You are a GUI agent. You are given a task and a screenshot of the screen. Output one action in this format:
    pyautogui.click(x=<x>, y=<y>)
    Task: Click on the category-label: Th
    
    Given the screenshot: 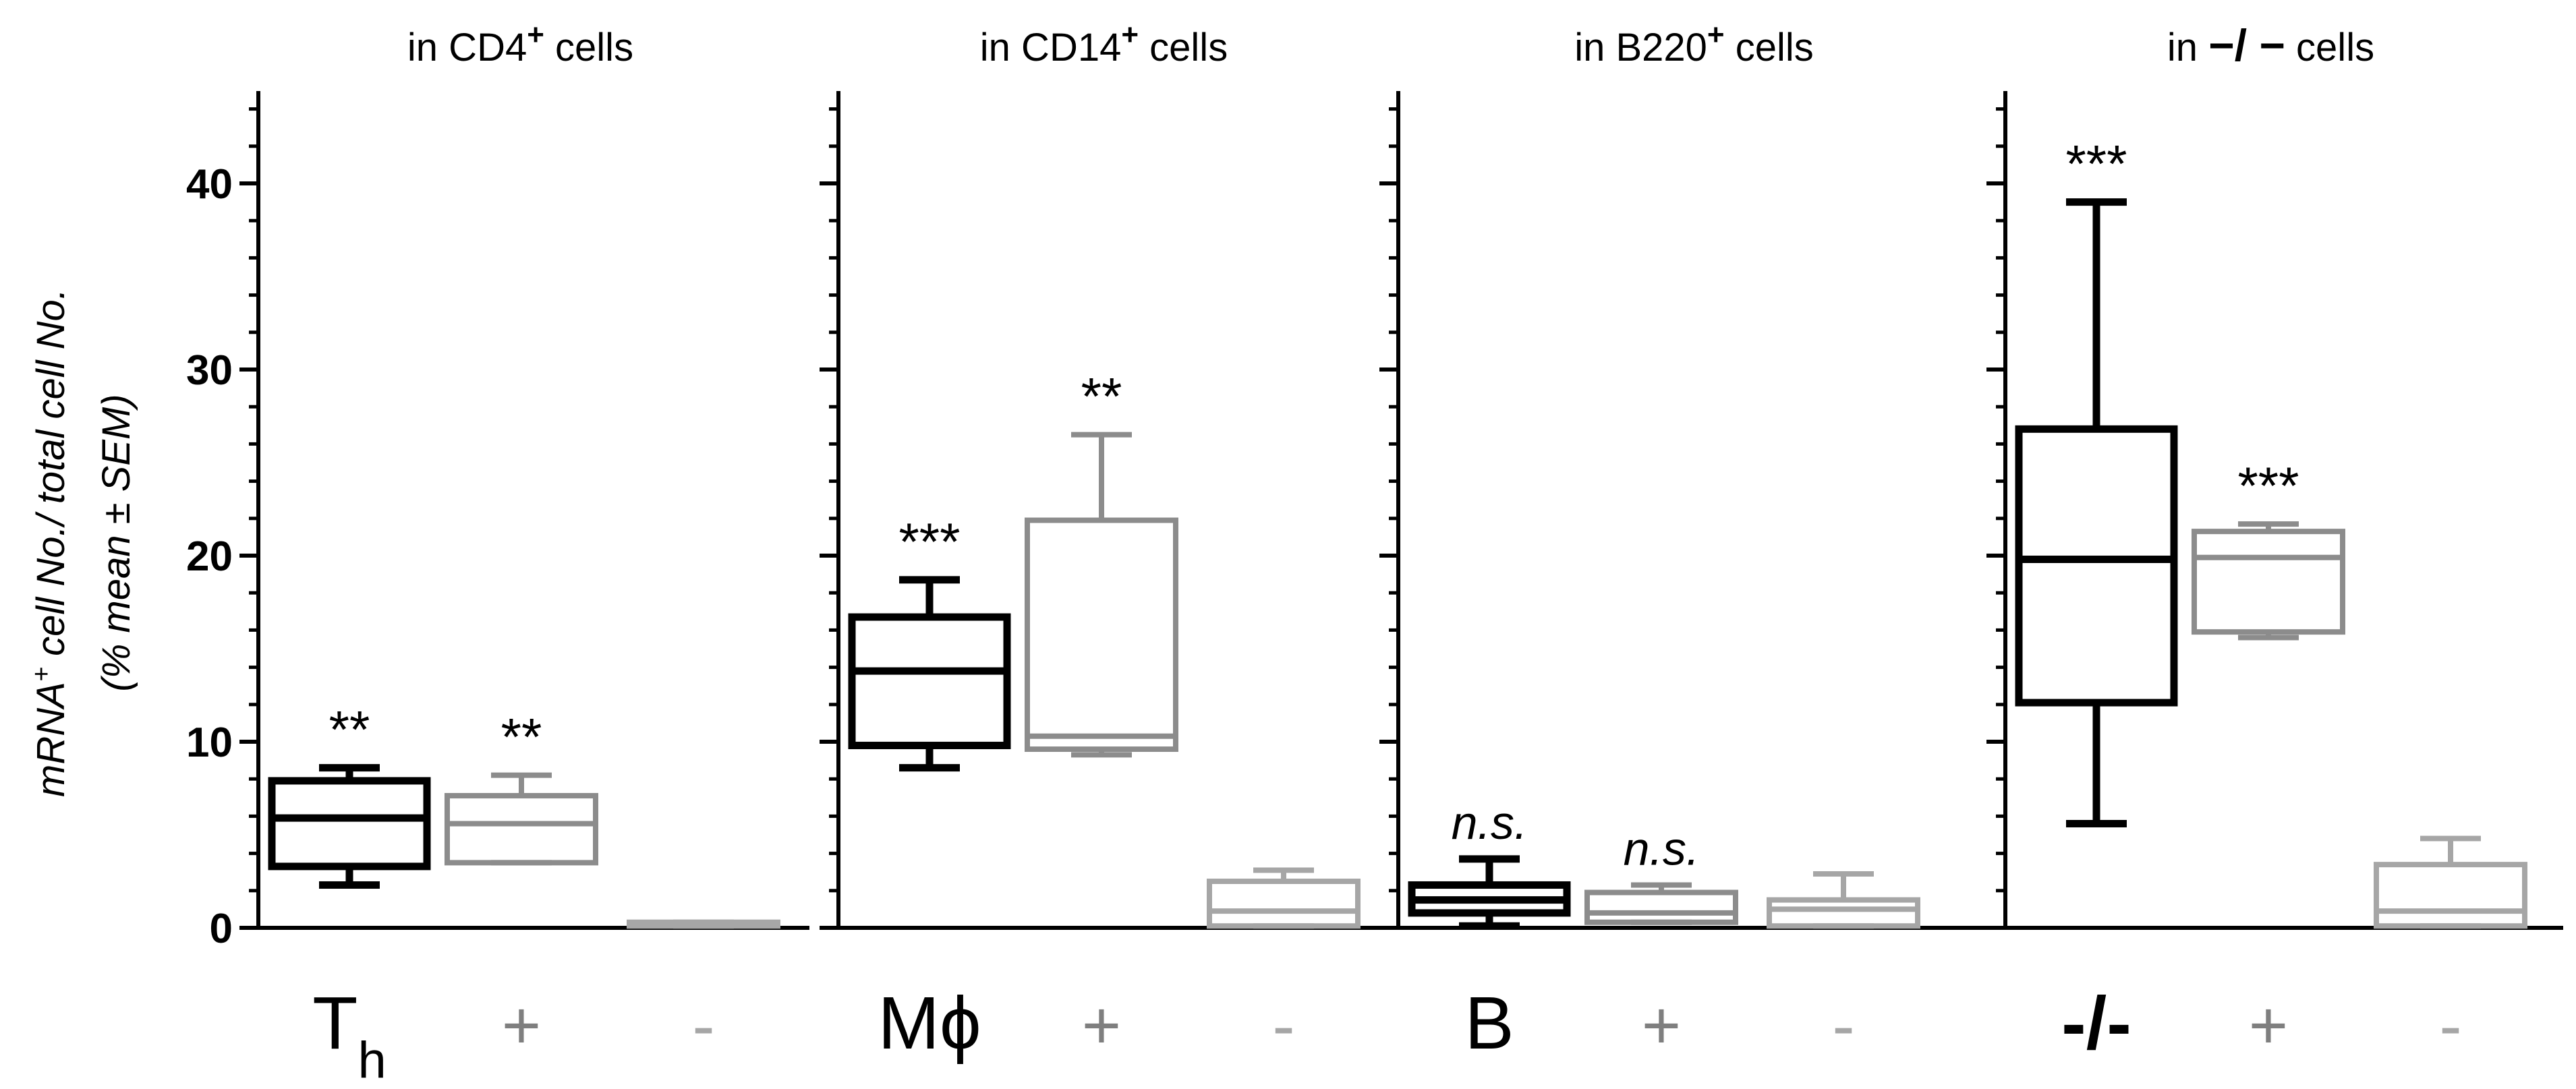 What is the action you would take?
    pyautogui.click(x=349, y=1035)
    